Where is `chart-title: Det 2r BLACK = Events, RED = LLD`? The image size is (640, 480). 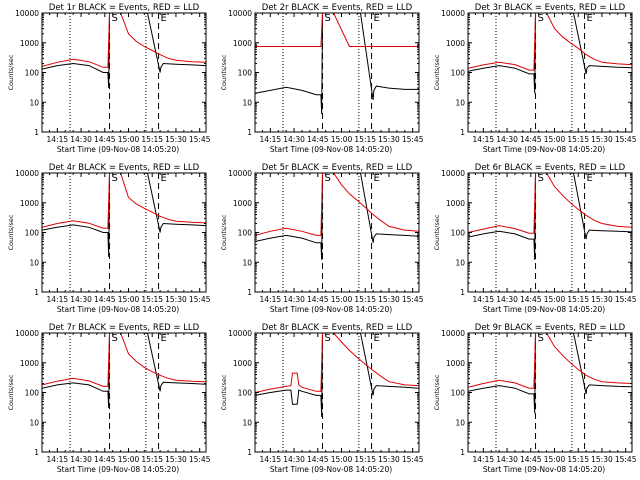 chart-title: Det 2r BLACK = Events, RED = LLD is located at coordinates (337, 8).